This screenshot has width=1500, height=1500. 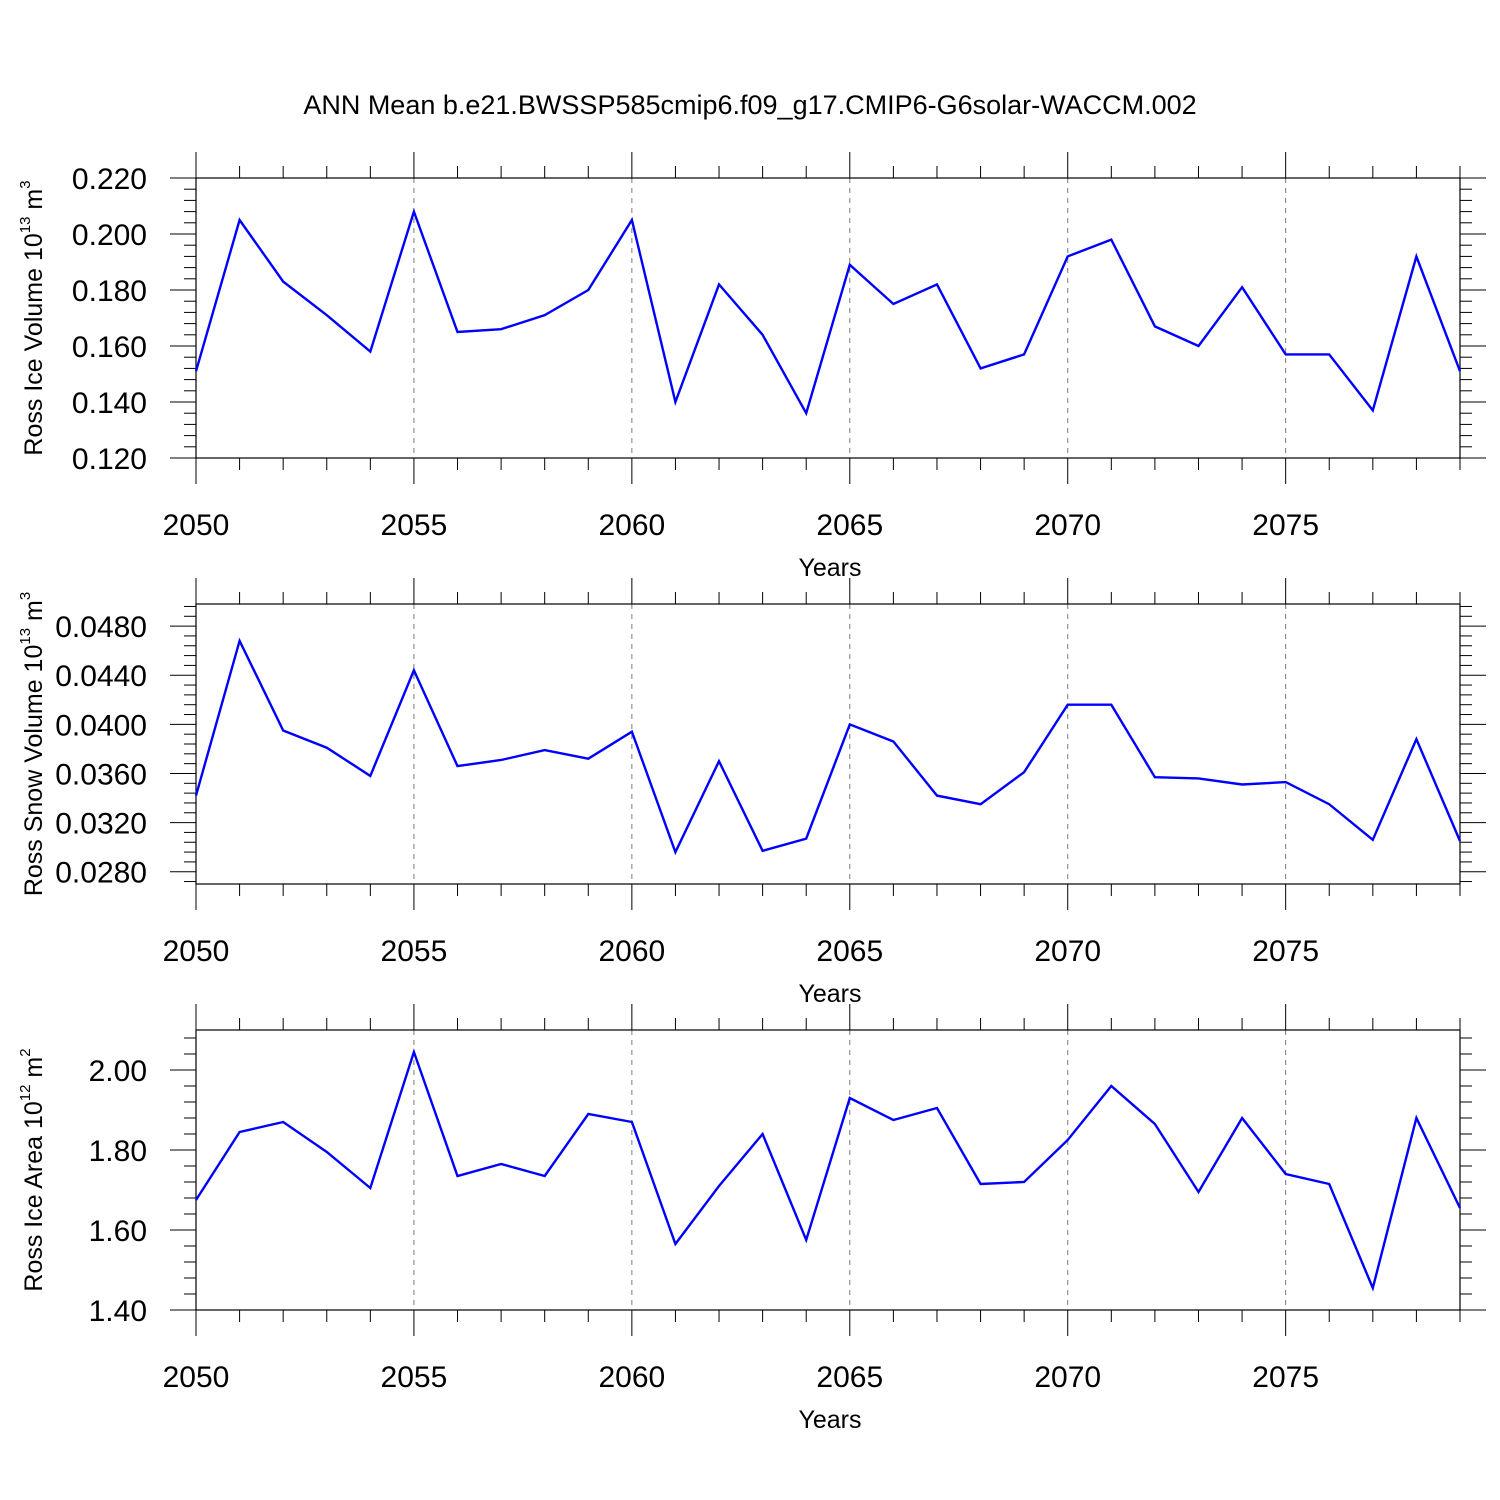 I want to click on y-tick-label: 0.0440, so click(x=101, y=676).